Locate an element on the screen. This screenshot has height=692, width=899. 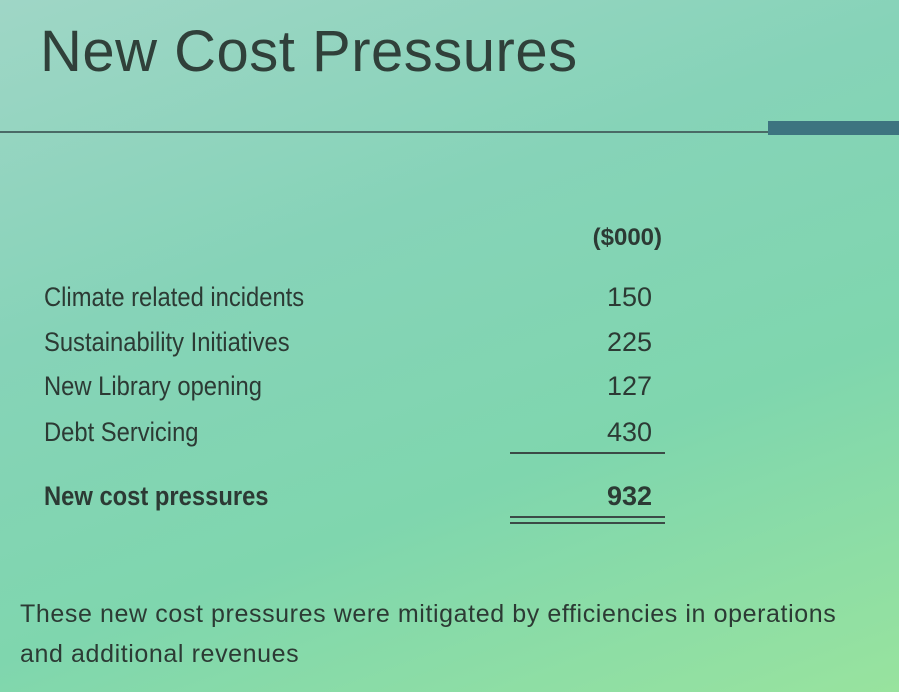
row-label: New Library opening is located at coordinates (153, 386).